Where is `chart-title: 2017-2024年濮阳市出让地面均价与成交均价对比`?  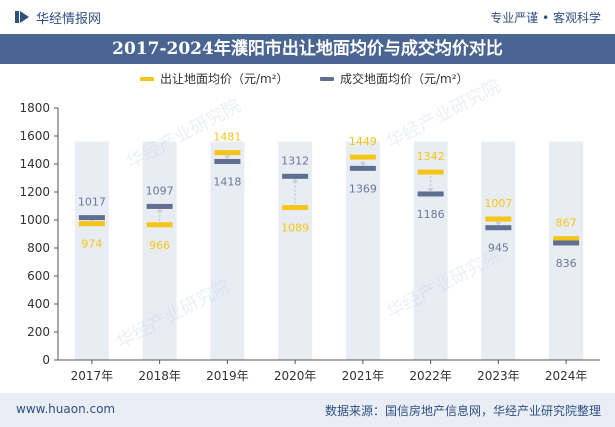
chart-title: 2017-2024年濮阳市出让地面均价与成交均价对比 is located at coordinates (307, 49).